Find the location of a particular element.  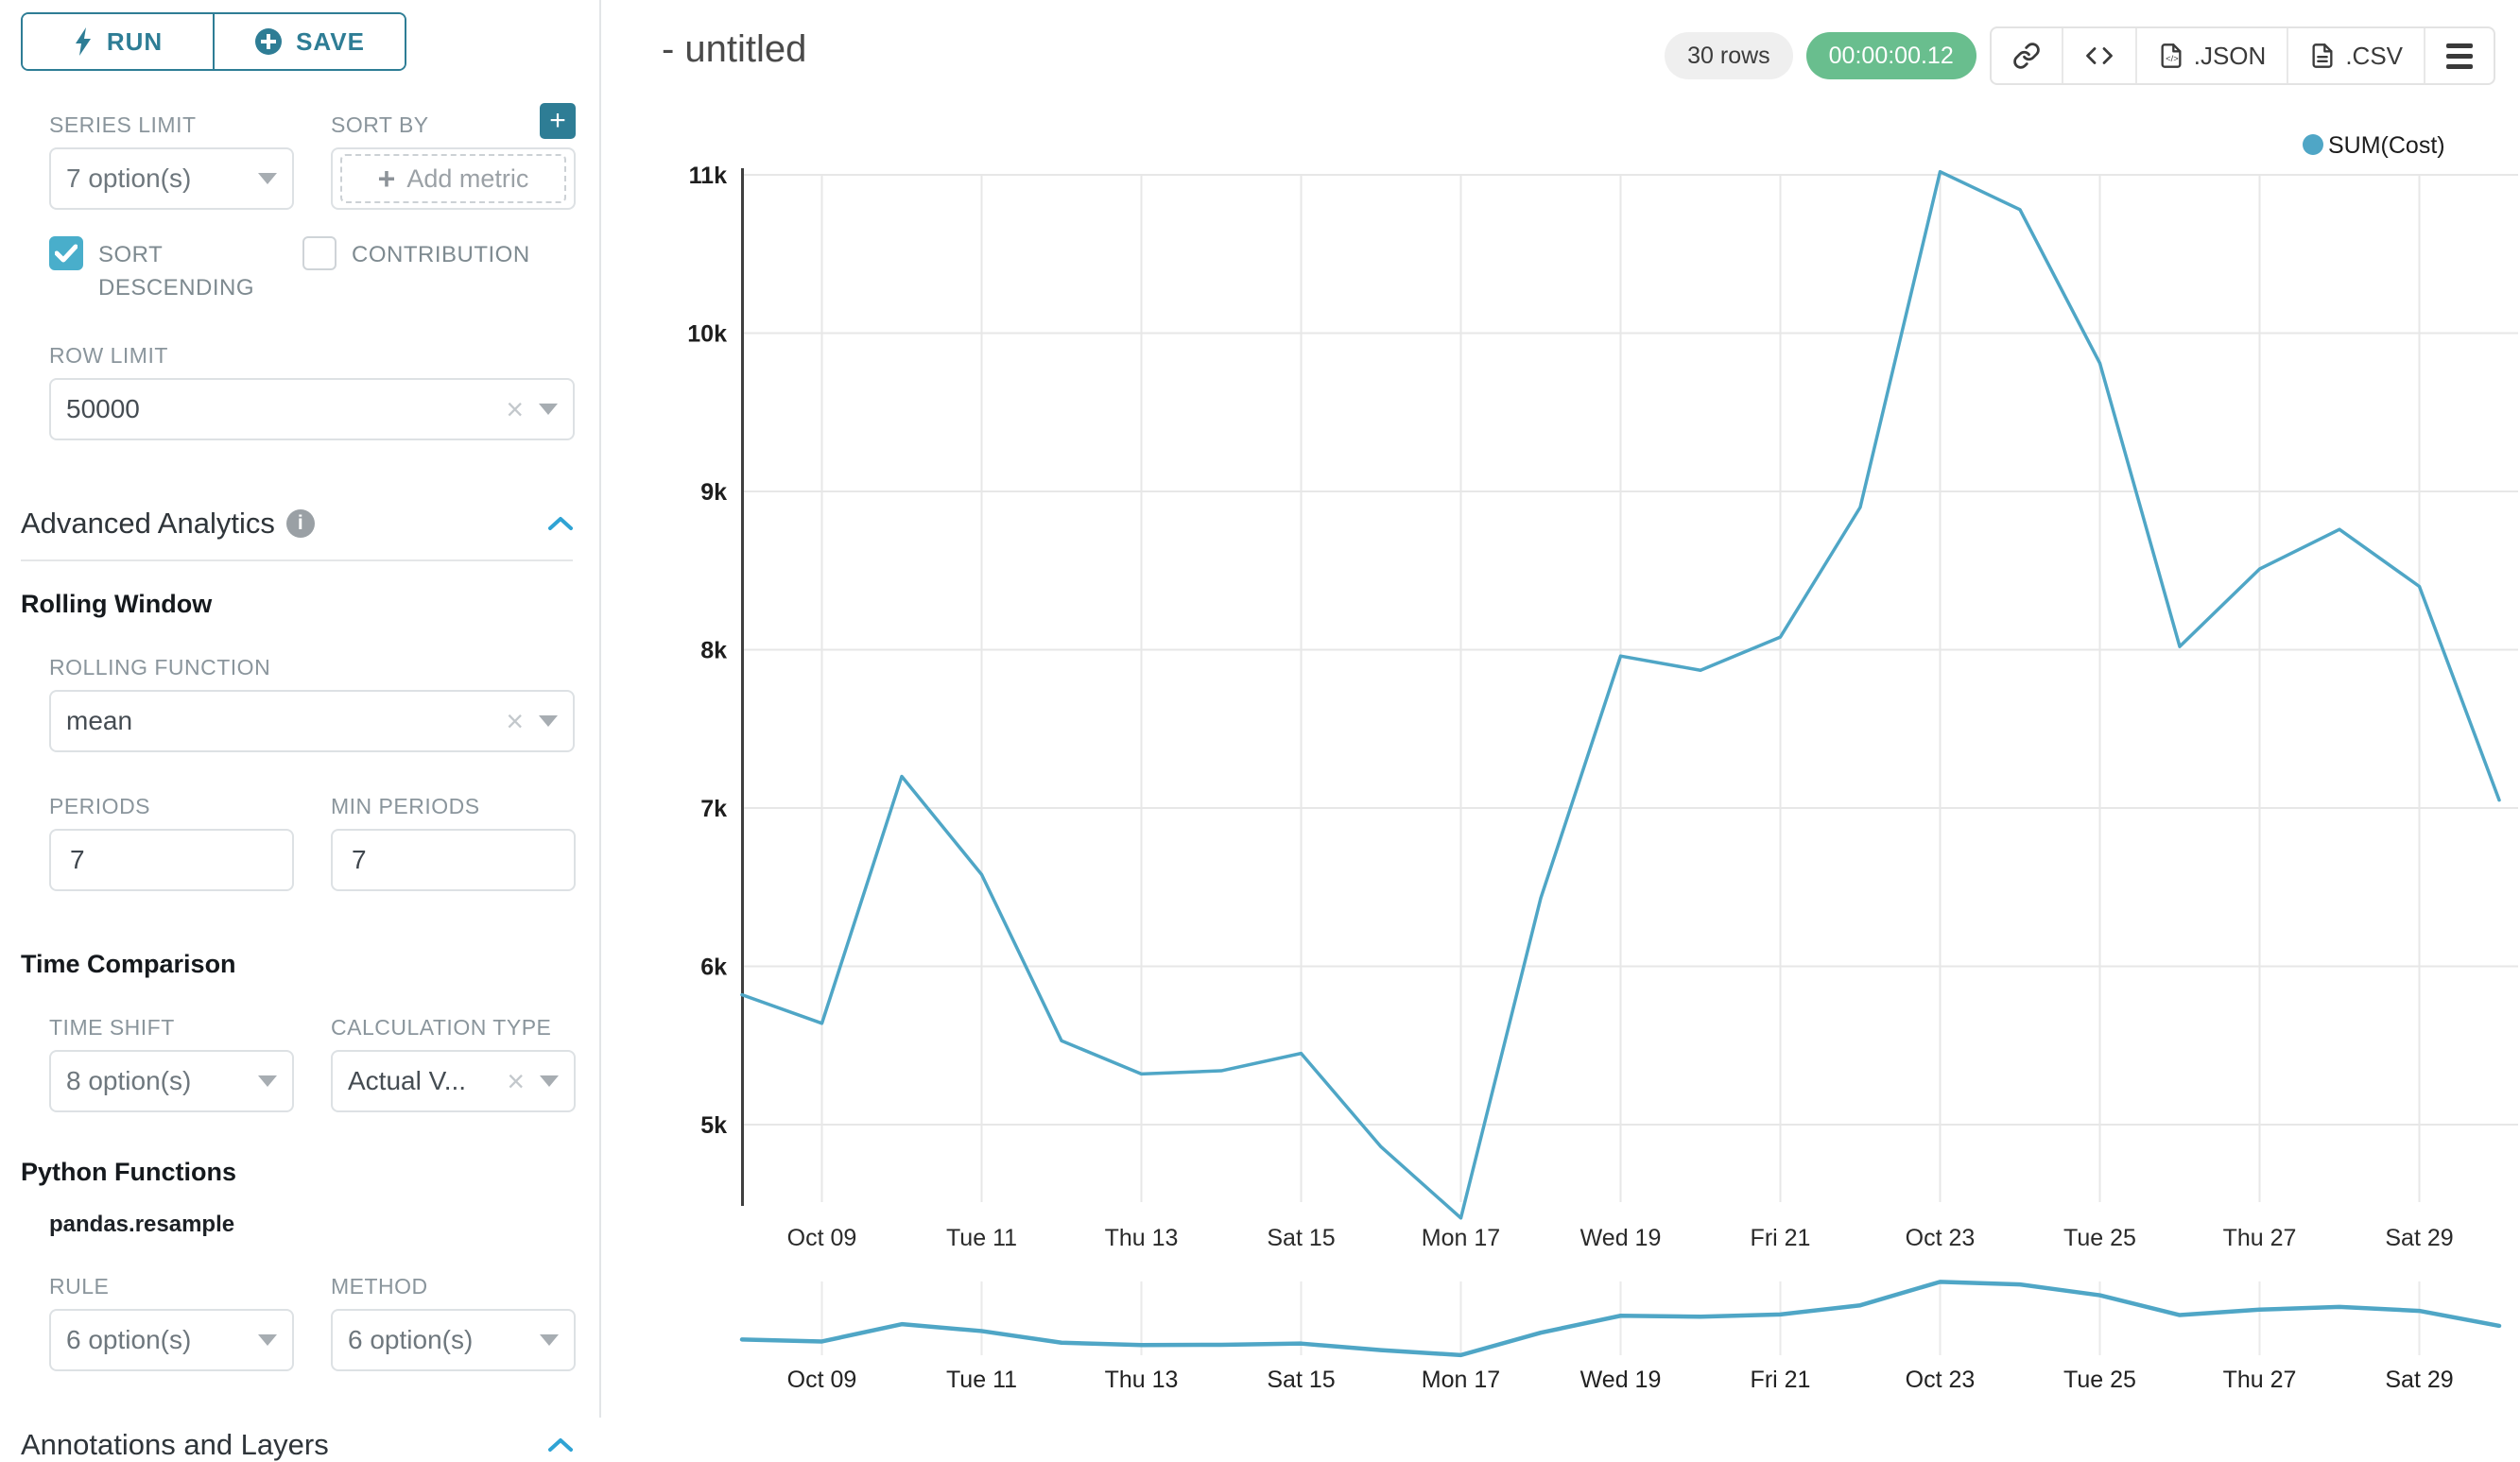

mini-x-axis-tick-label: Sat 29 is located at coordinates (2419, 1380).